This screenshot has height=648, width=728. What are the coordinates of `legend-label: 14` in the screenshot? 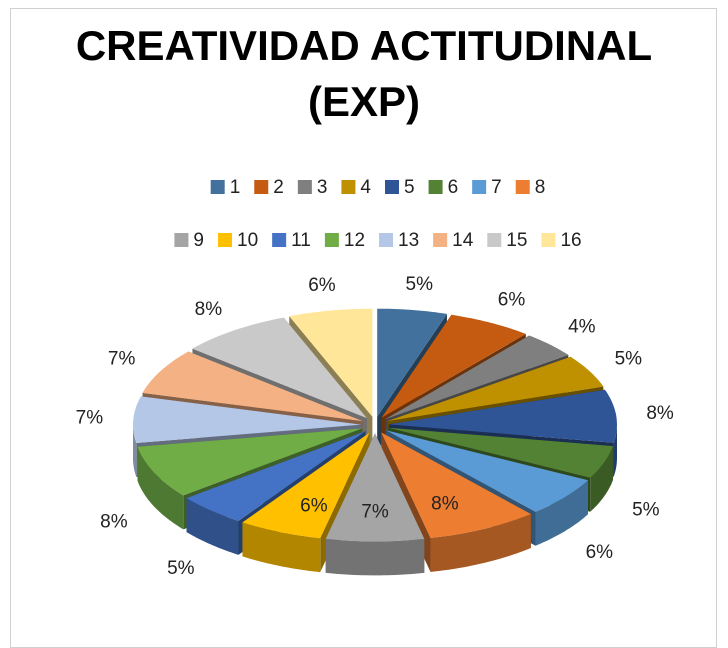 It's located at (463, 240).